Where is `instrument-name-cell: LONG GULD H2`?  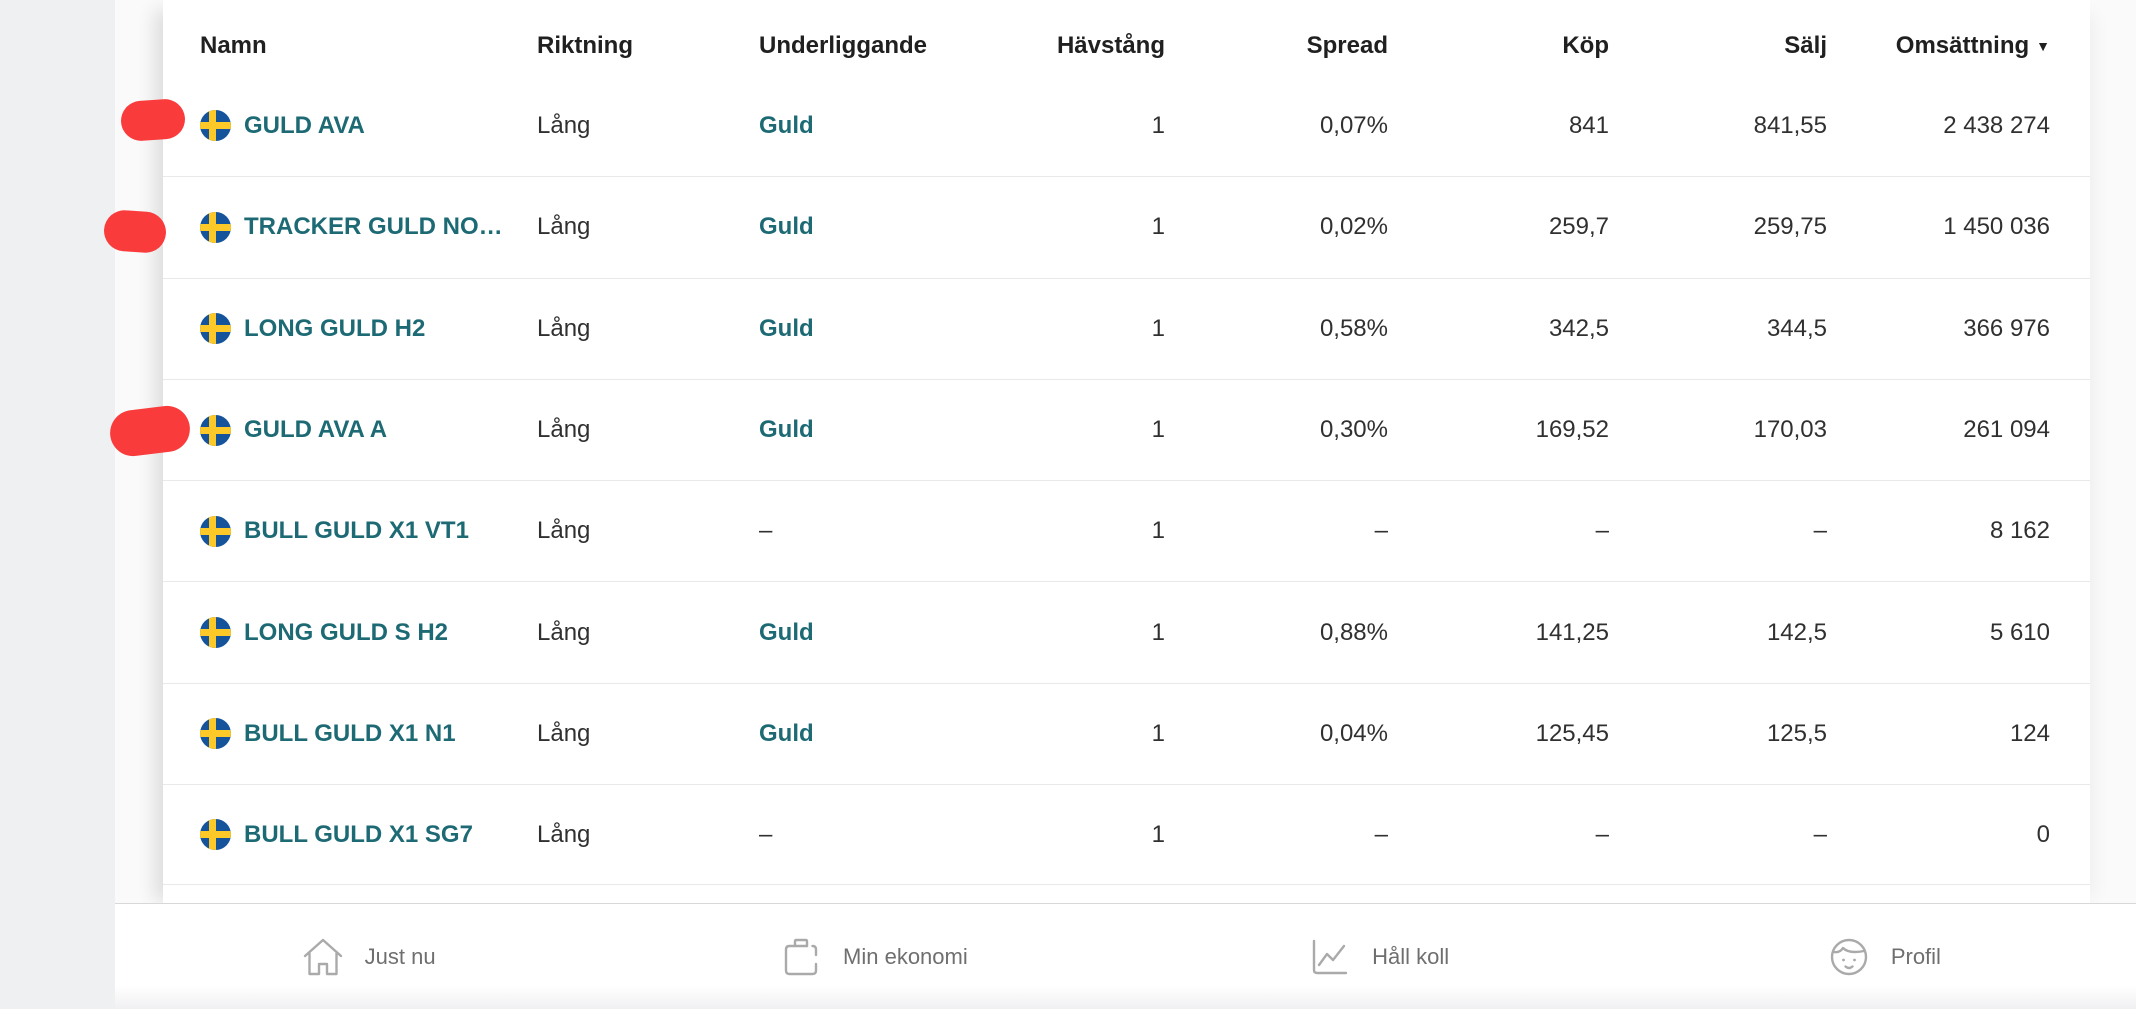
instrument-name-cell: LONG GULD H2 is located at coordinates (368, 329).